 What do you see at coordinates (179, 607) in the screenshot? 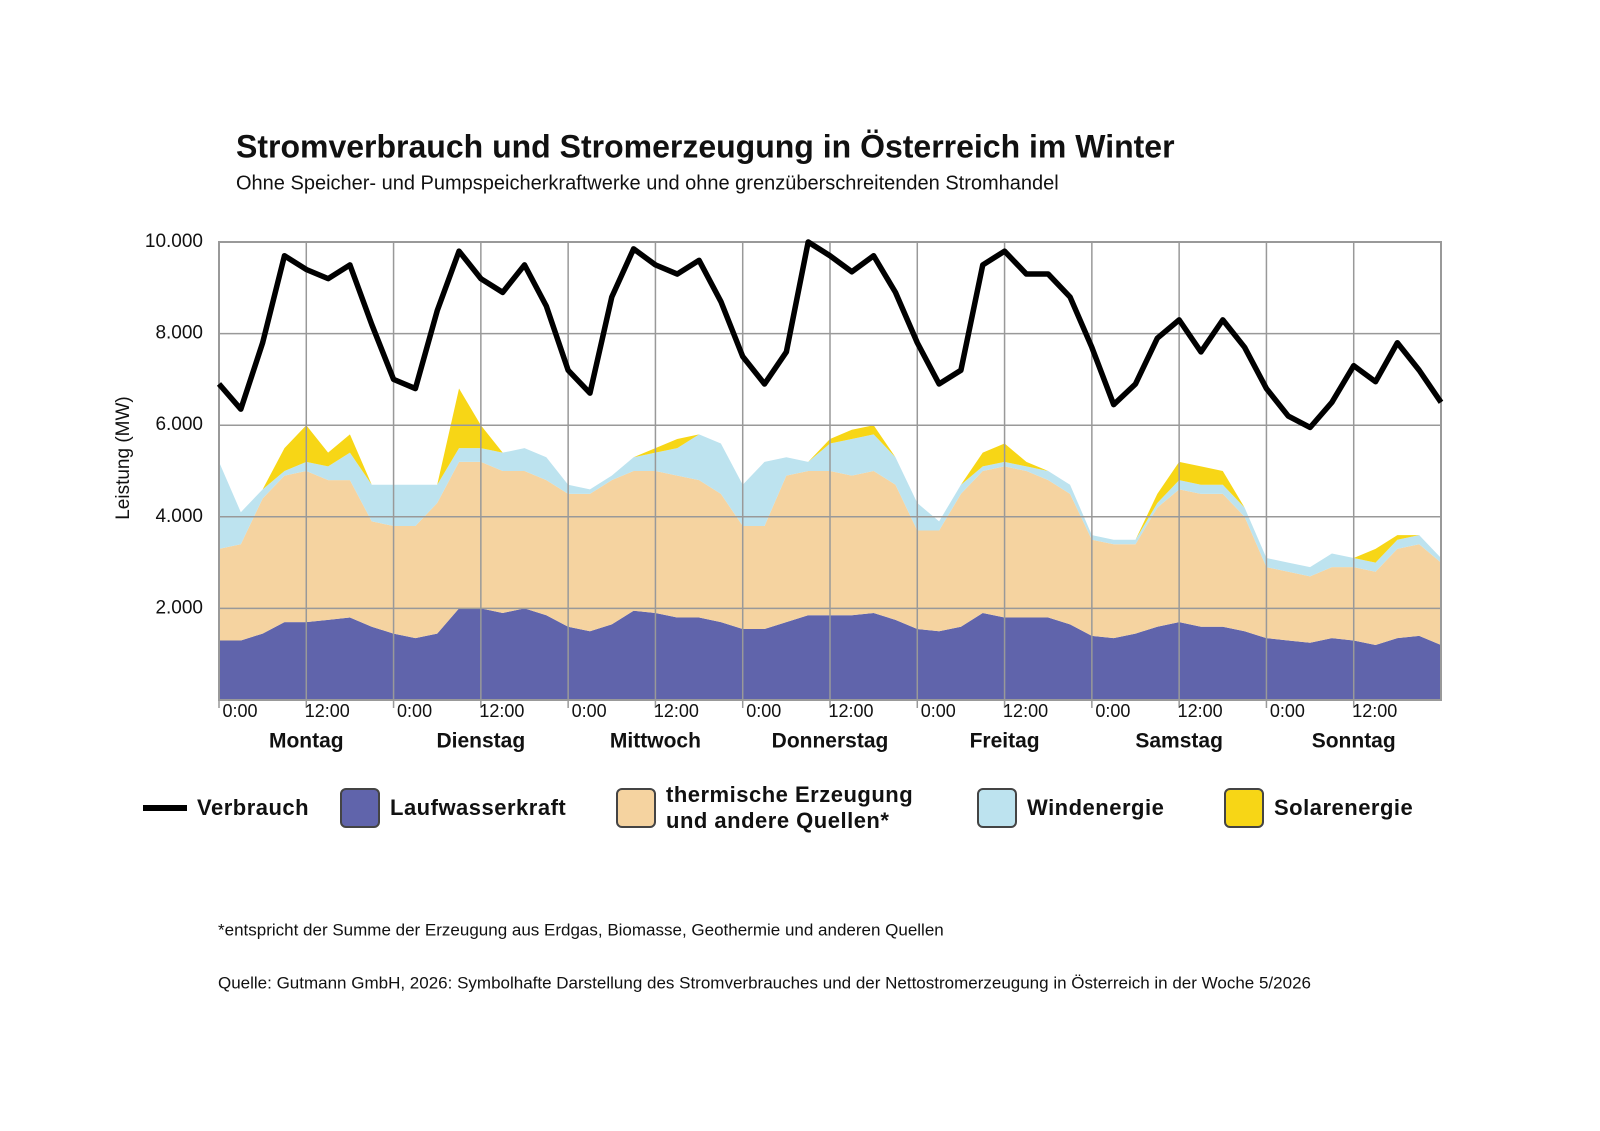
I see `y-tick-label: 2.000` at bounding box center [179, 607].